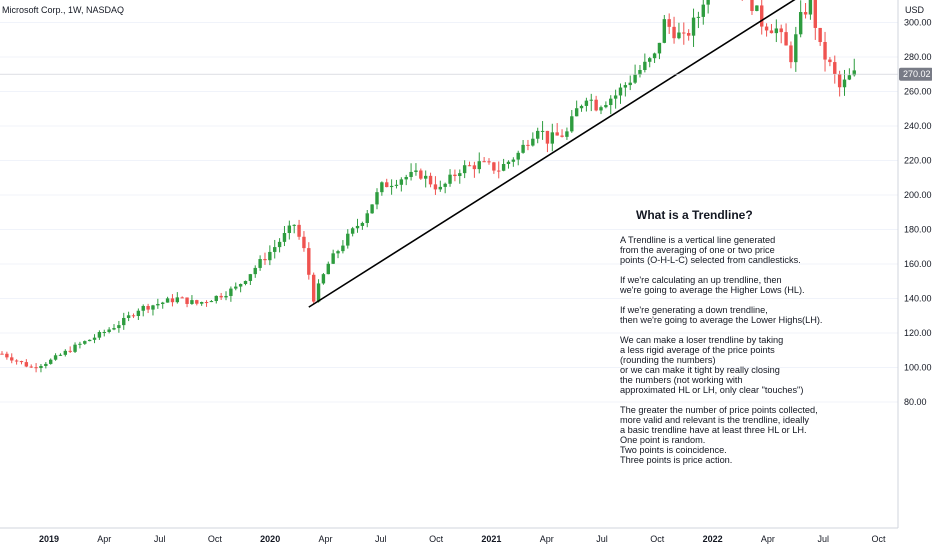  What do you see at coordinates (918, 92) in the screenshot?
I see `y-tick-label: 260.00` at bounding box center [918, 92].